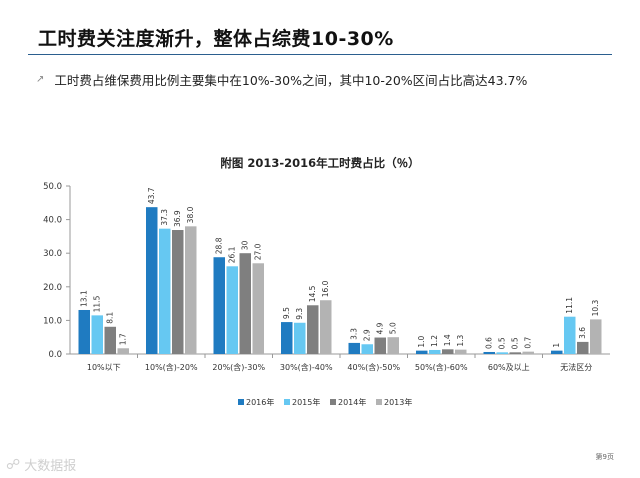  I want to click on y-tick-label: 30.0, so click(52, 254).